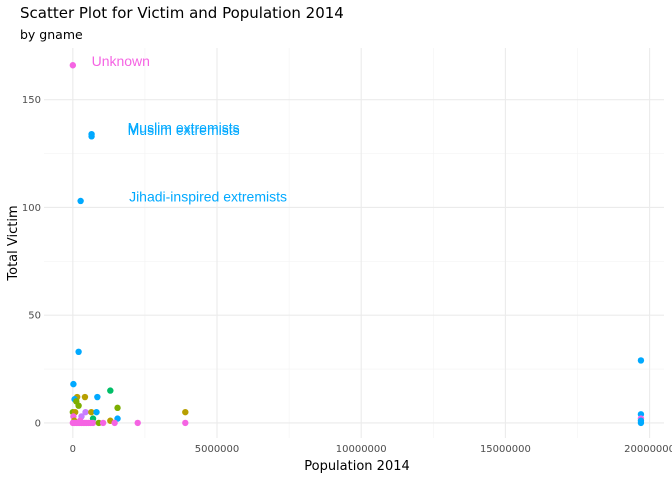 The image size is (672, 480). I want to click on point-annotation: Unknown, so click(121, 61).